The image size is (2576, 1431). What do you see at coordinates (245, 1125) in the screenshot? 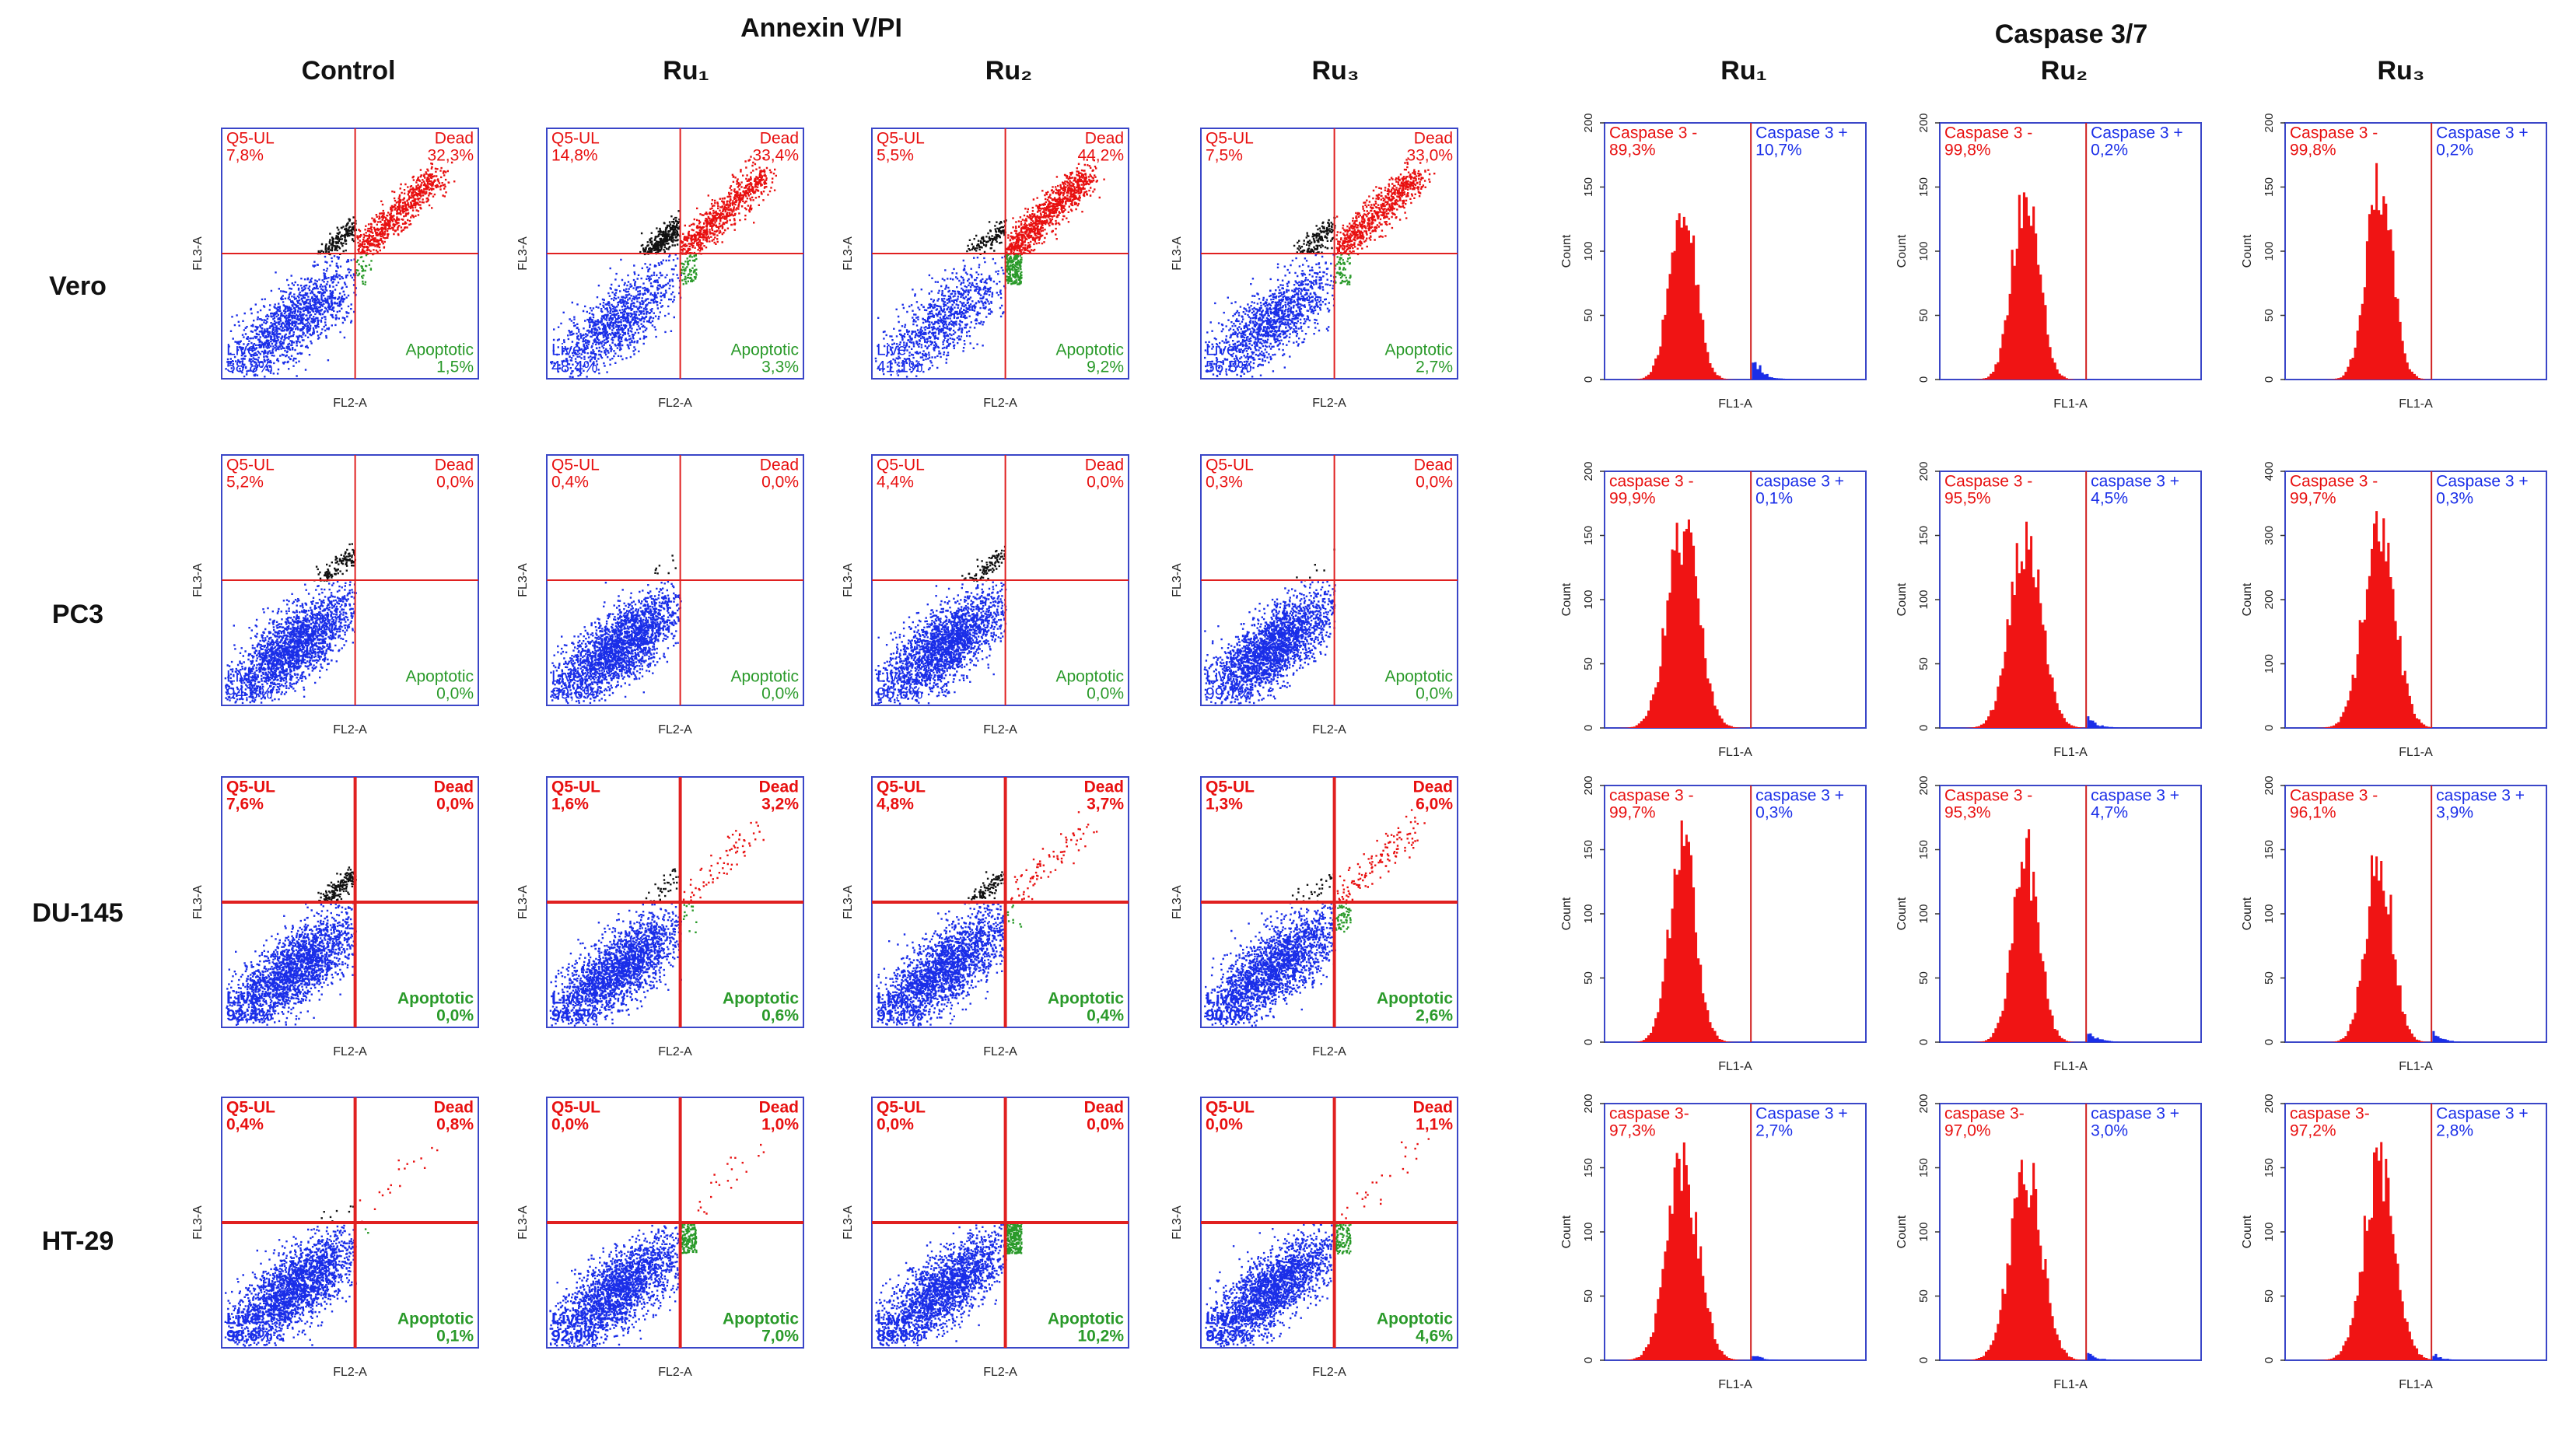
I see `quadrant-percent: 0,4%` at bounding box center [245, 1125].